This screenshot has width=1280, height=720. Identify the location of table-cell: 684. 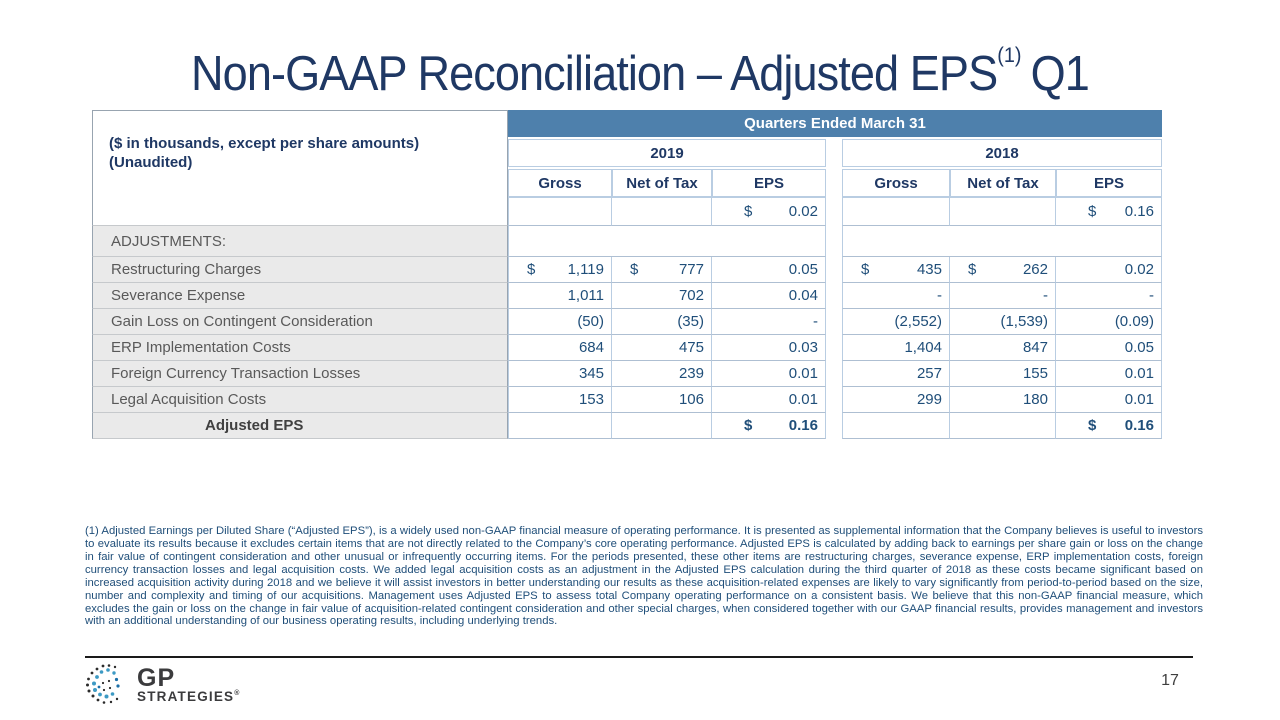
(560, 348).